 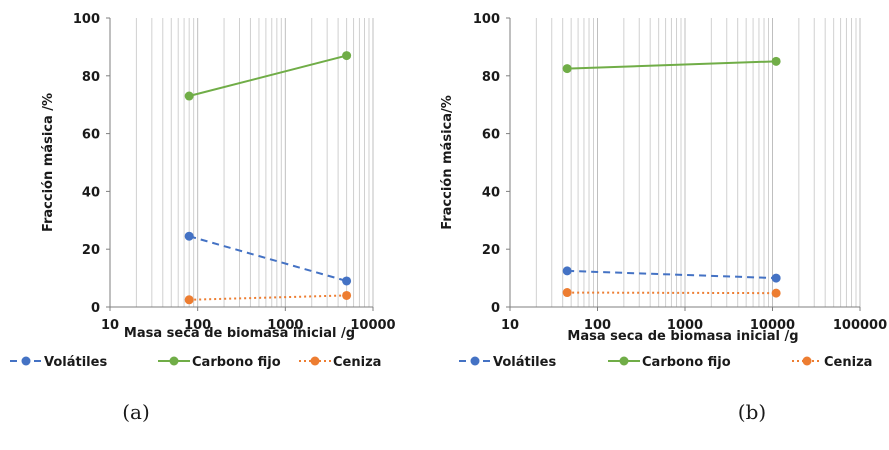 What do you see at coordinates (48, 162) in the screenshot?
I see `y-axis-title: Fracción másica /%` at bounding box center [48, 162].